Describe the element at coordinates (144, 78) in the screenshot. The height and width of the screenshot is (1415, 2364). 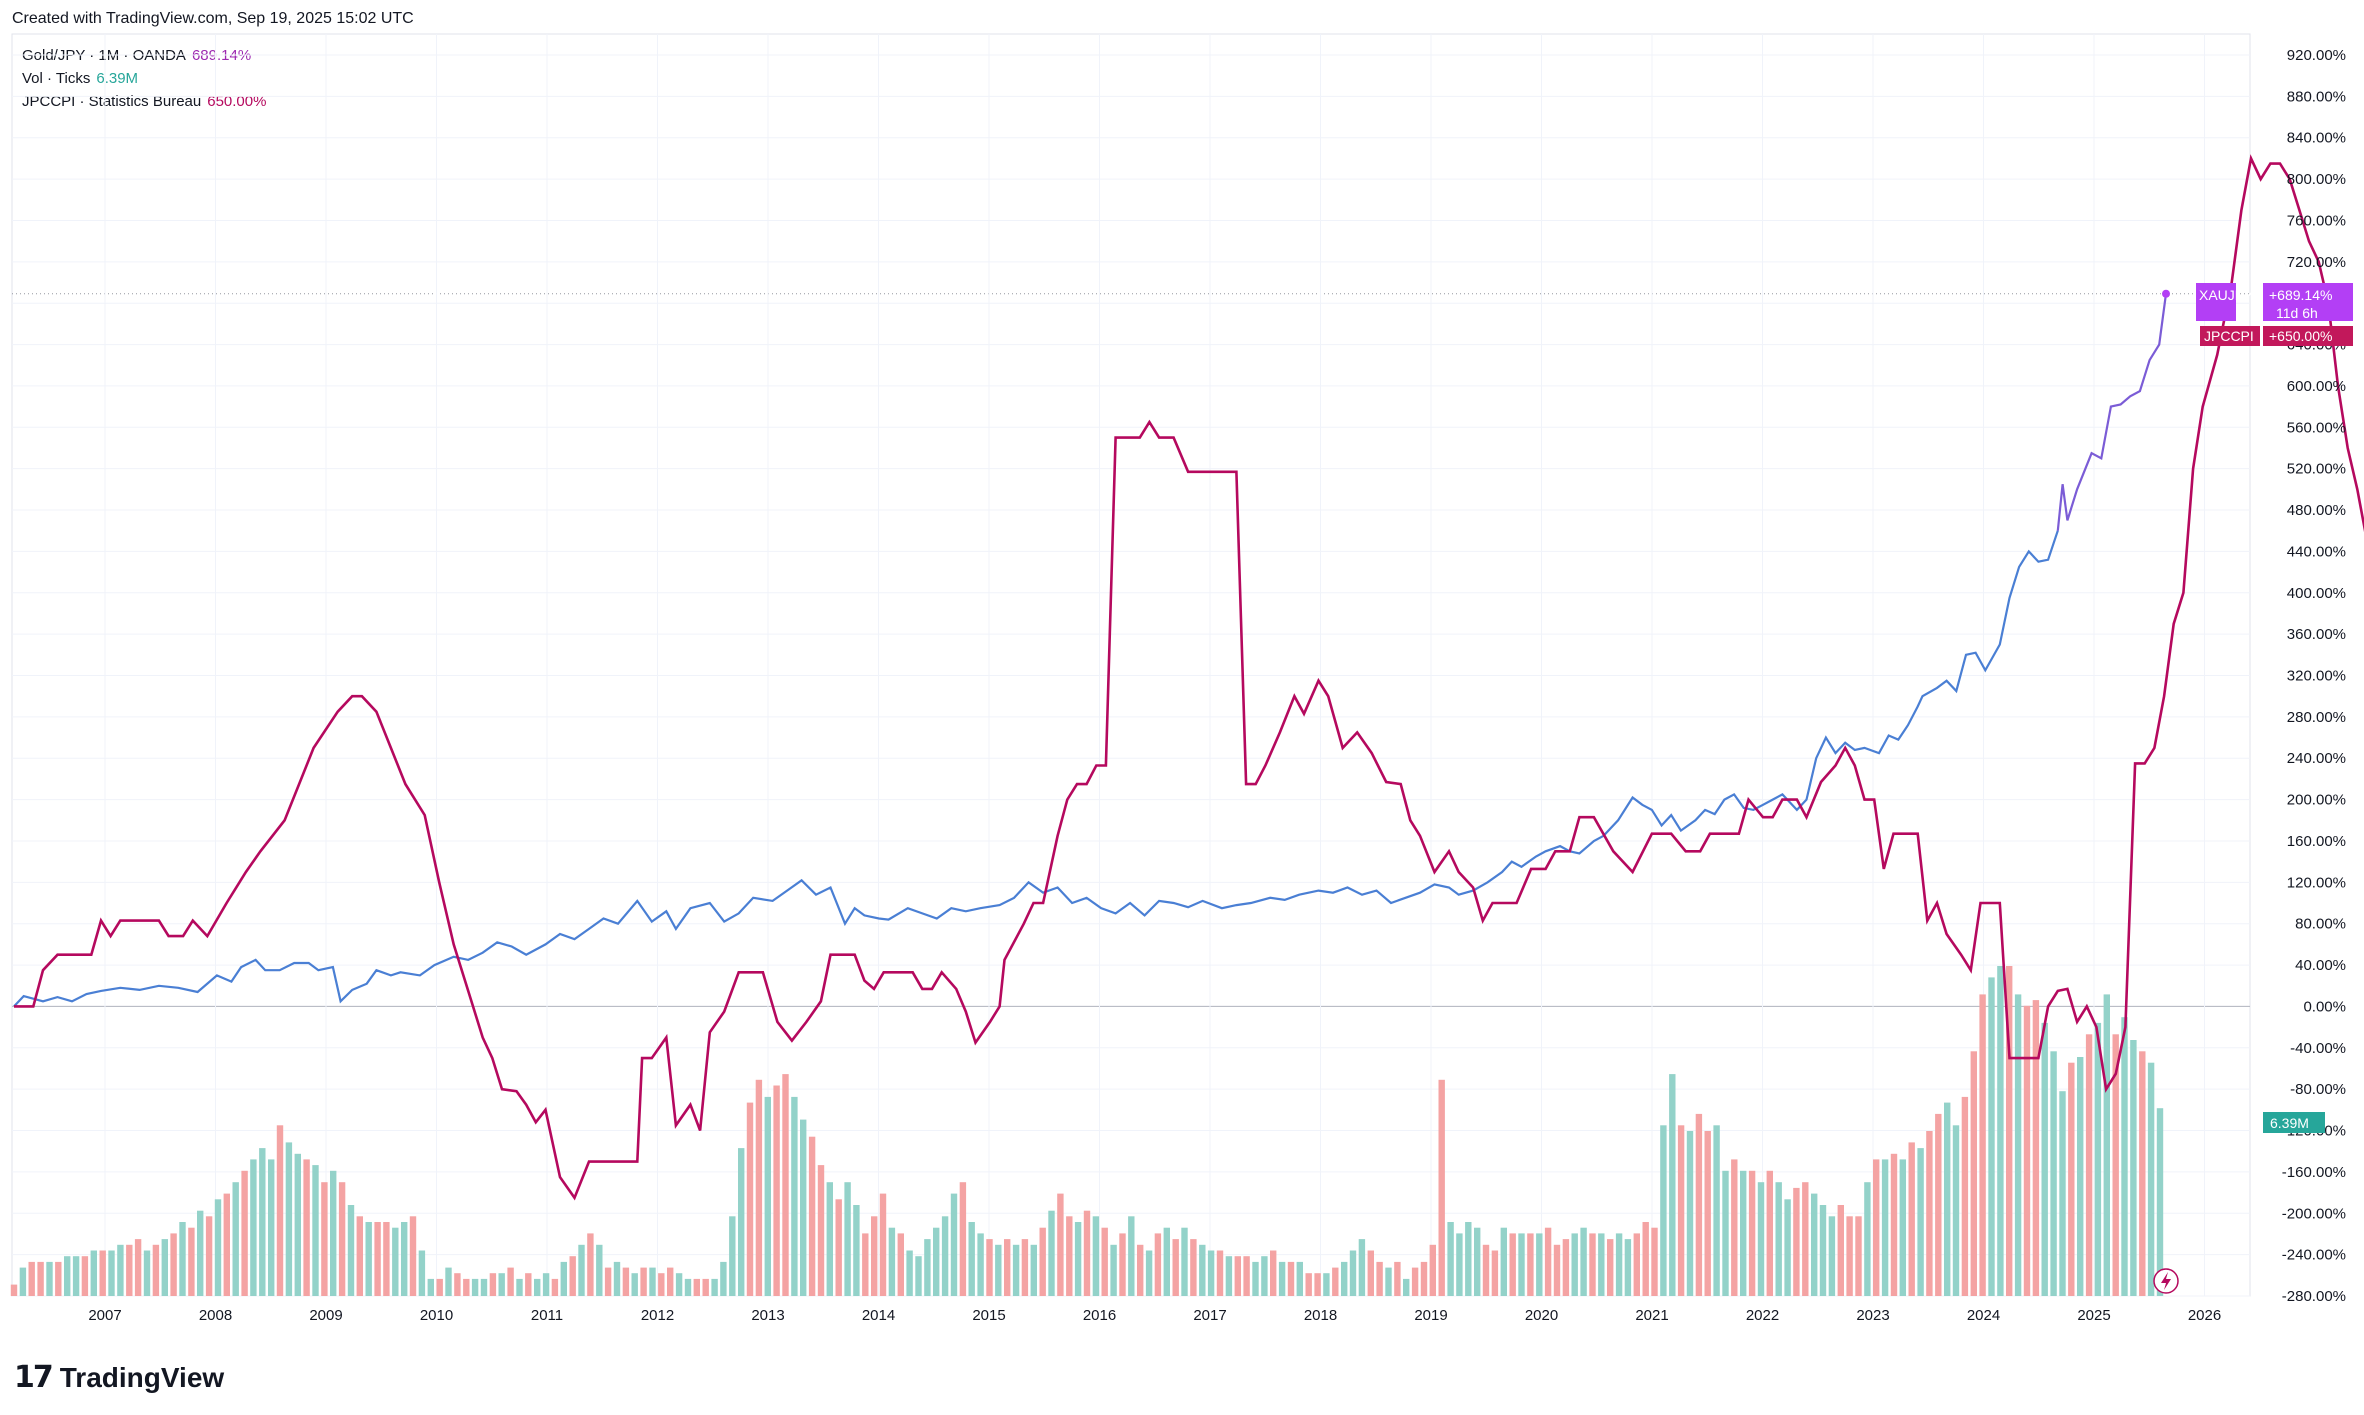
I see `legend-row-volume: Vol · Ticks 6.39M` at that location.